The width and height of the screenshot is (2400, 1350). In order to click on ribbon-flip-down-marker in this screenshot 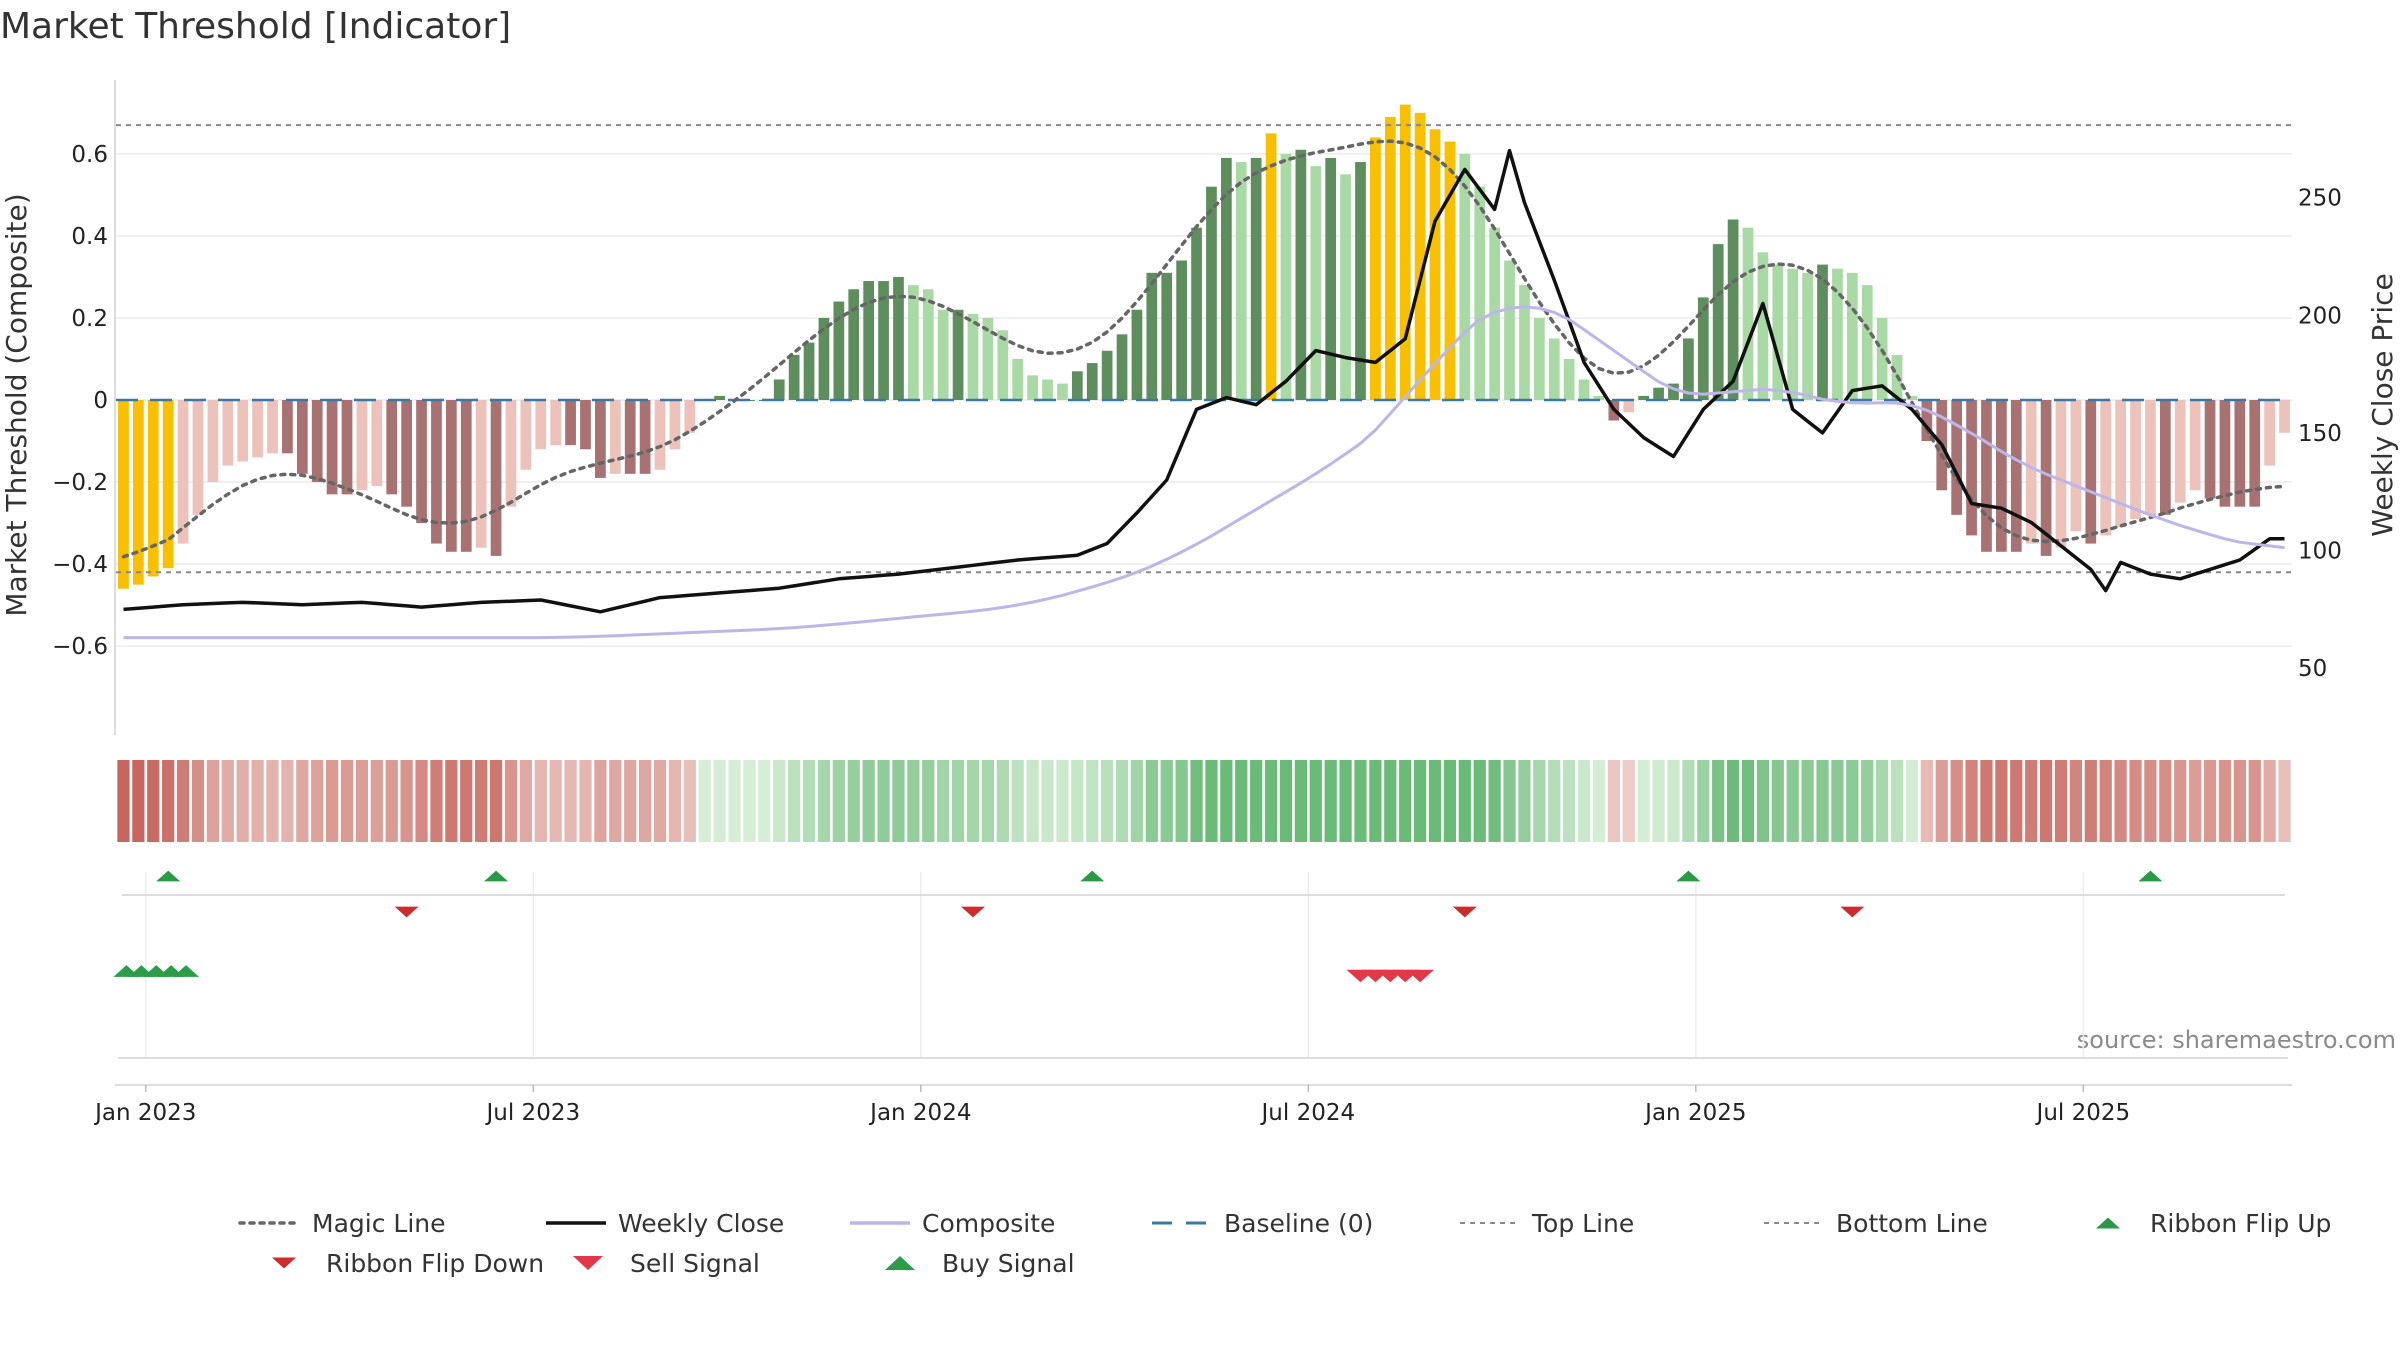, I will do `click(1464, 912)`.